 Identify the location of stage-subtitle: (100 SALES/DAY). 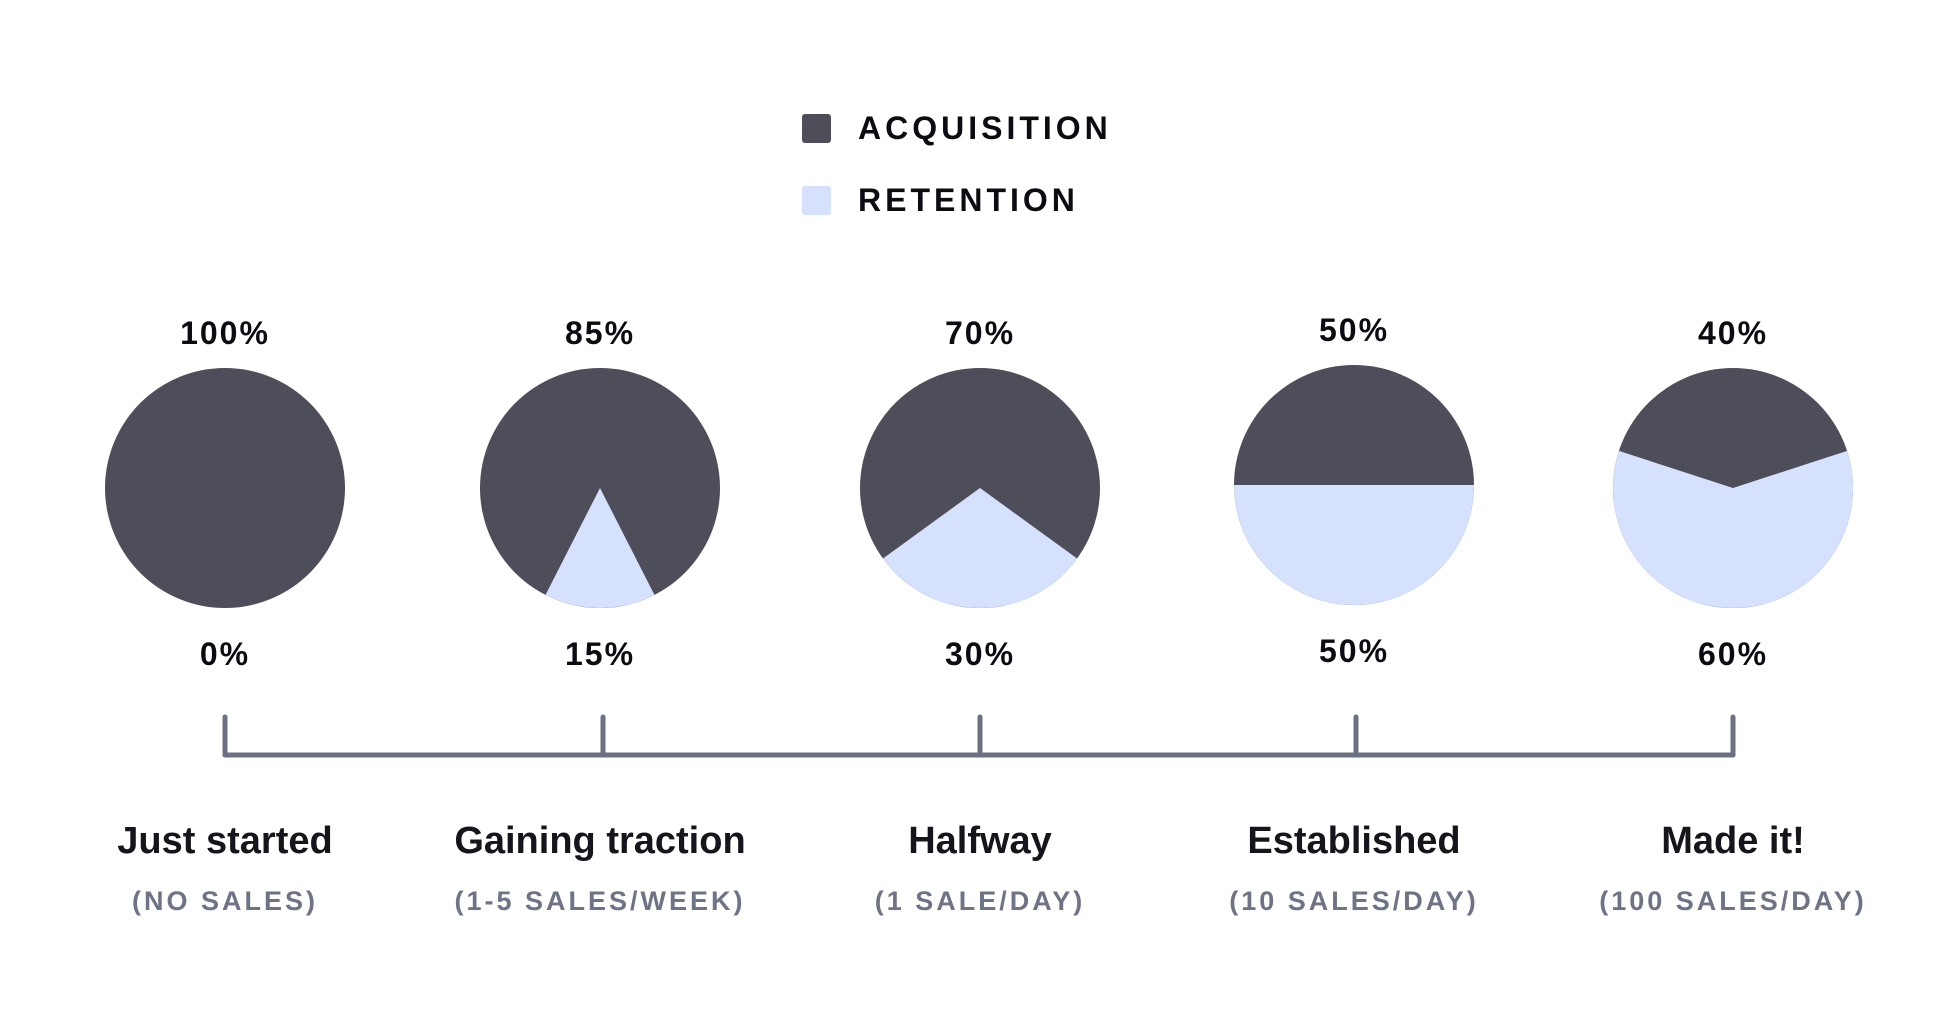
(1733, 901).